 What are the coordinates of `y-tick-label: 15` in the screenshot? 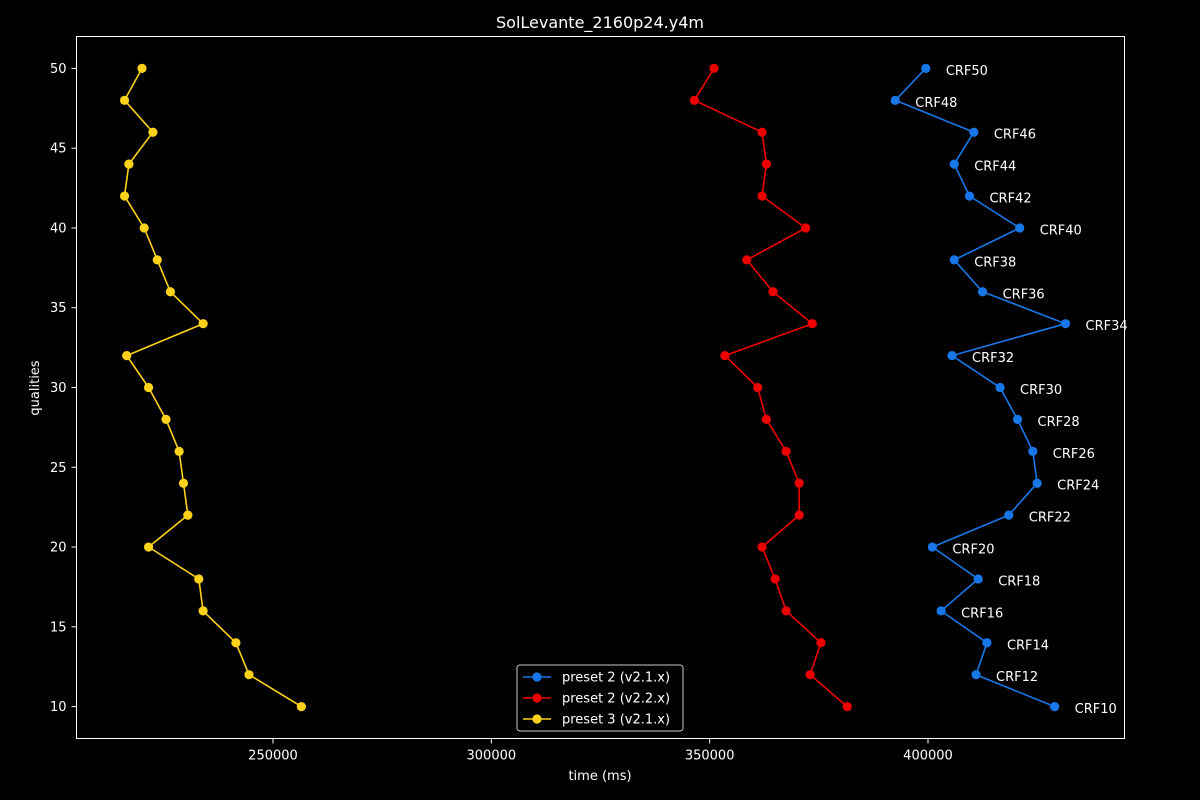 It's located at (58, 627).